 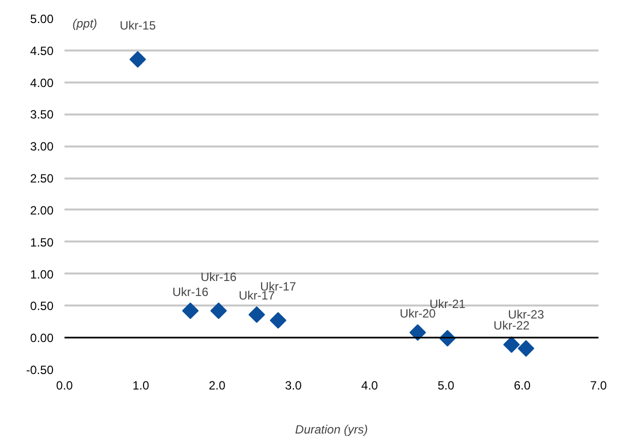 I want to click on x-tick-label: 2.0, so click(x=217, y=385).